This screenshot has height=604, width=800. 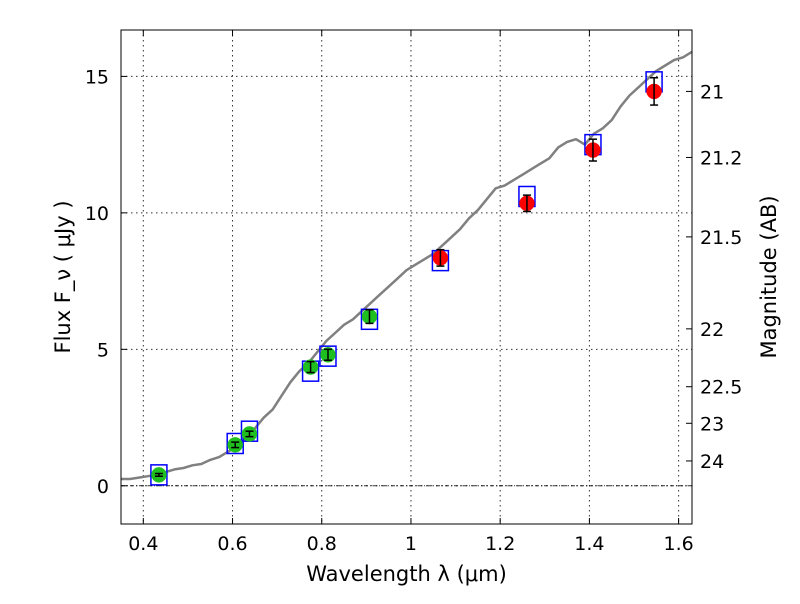 I want to click on x-tick-label: 1, so click(x=411, y=544).